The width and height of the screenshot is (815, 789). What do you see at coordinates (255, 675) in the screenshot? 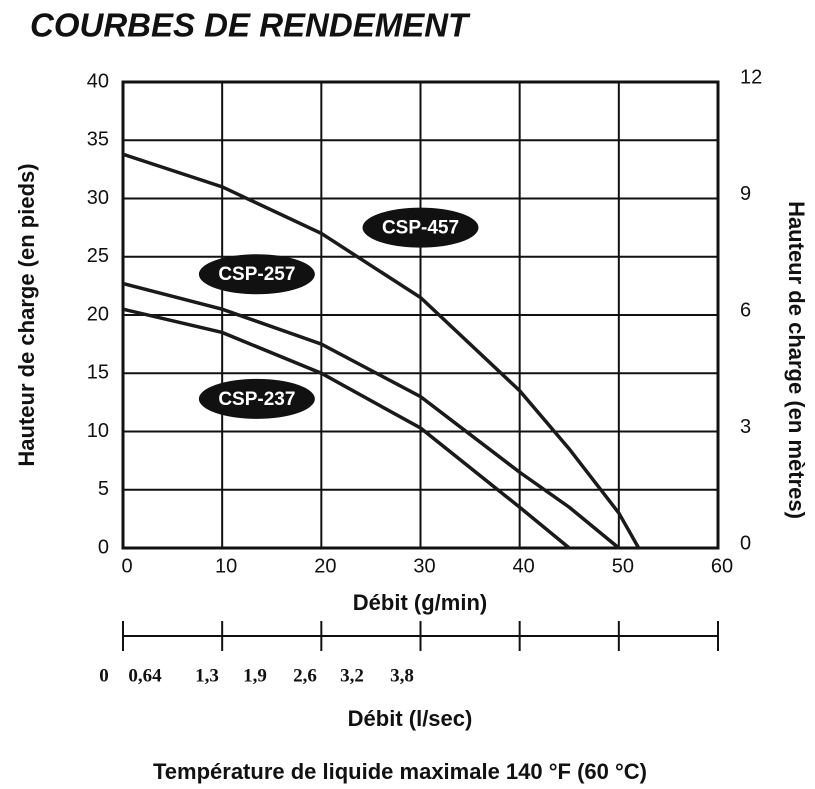
I see `x2-tick-label: 1,9` at bounding box center [255, 675].